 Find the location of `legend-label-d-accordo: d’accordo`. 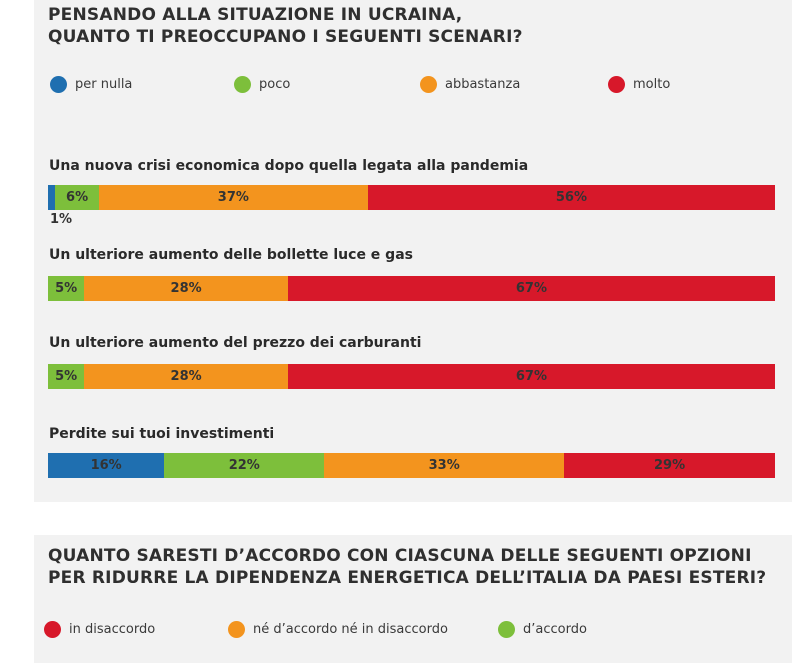

legend-label-d-accordo: d’accordo is located at coordinates (555, 629).